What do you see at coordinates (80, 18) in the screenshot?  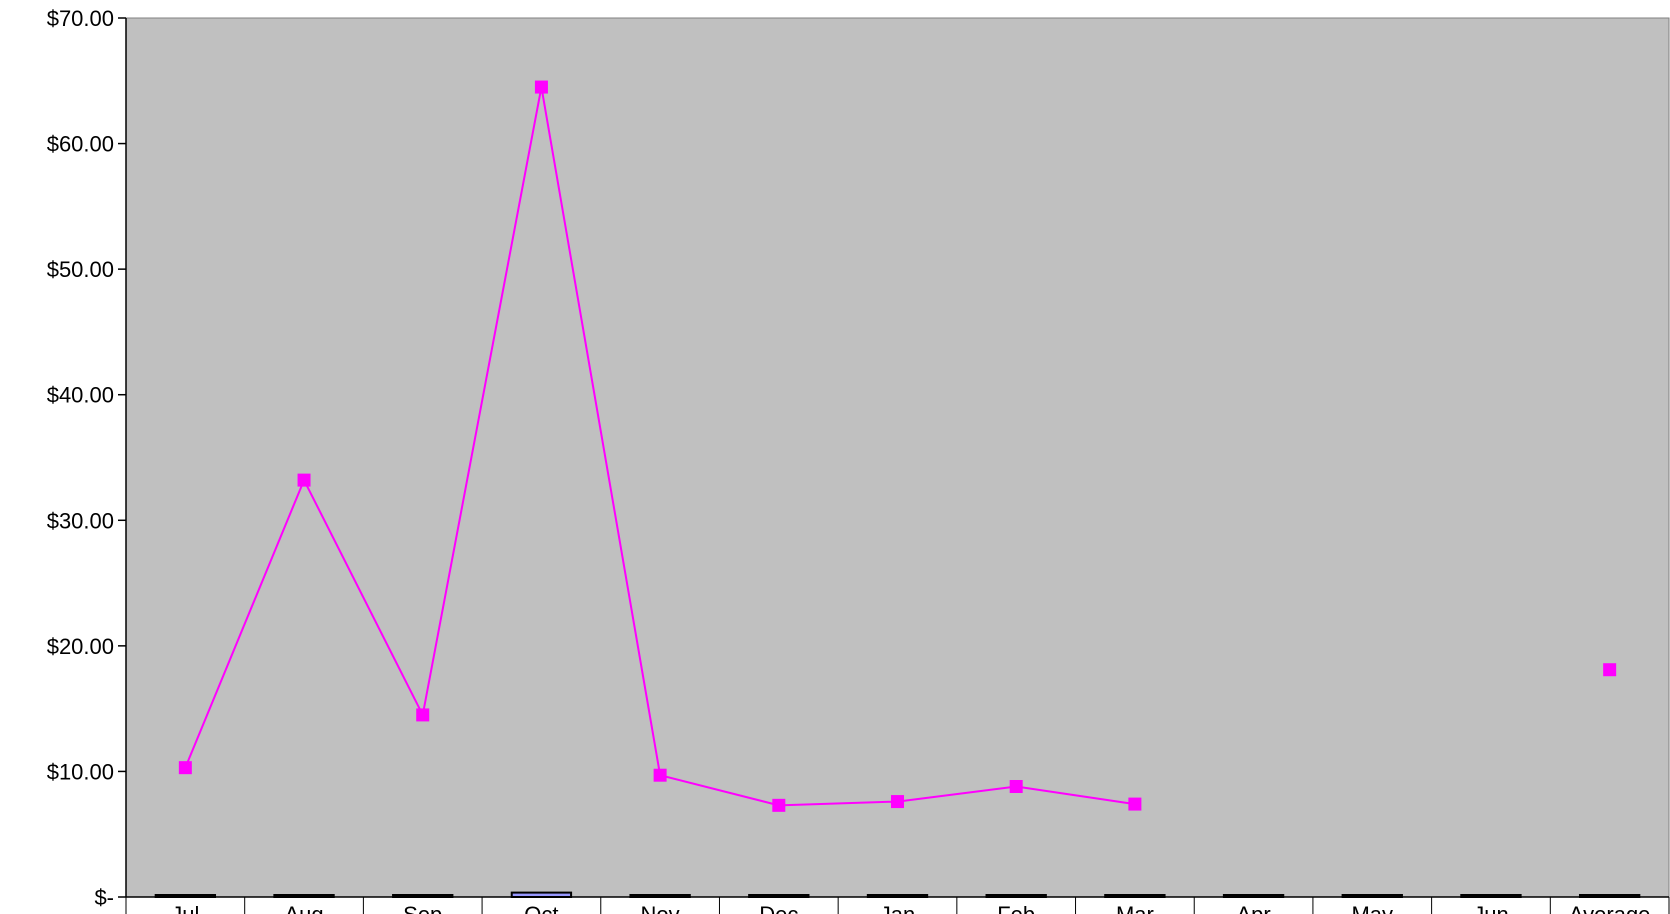 I see `y-tick-label: $70.00` at bounding box center [80, 18].